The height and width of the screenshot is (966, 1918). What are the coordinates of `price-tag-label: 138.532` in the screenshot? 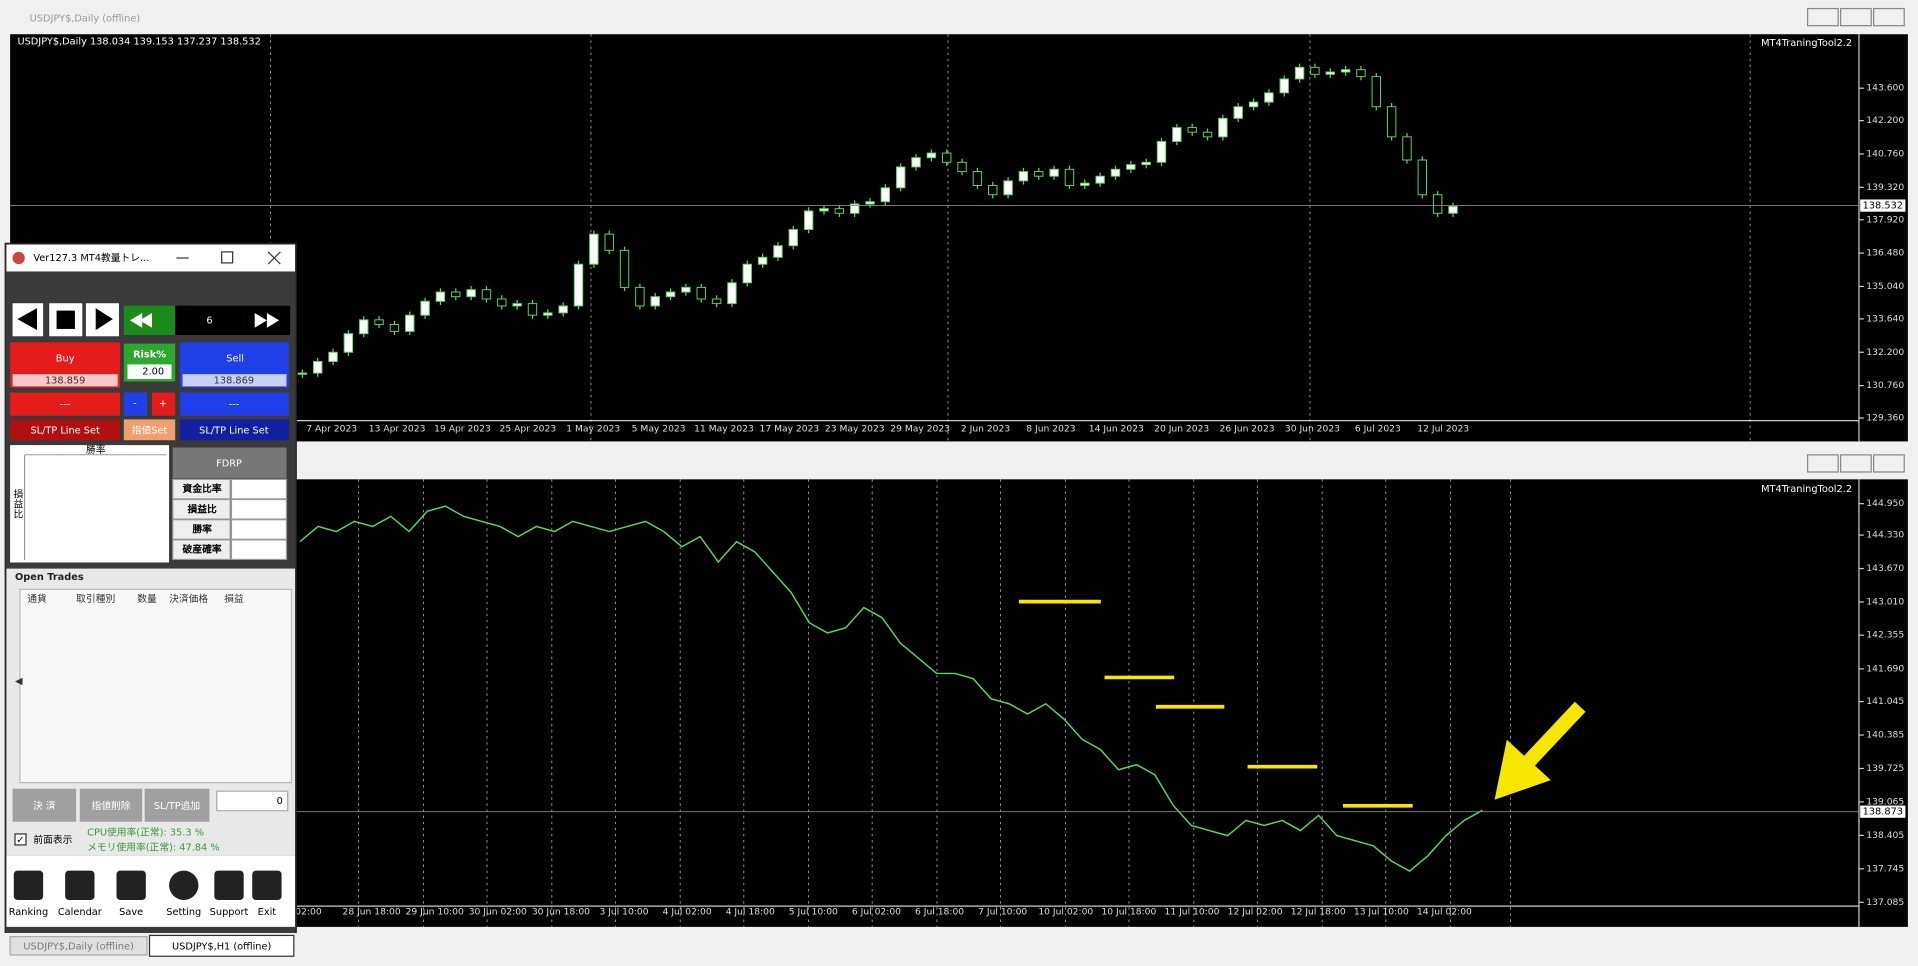 It's located at (1883, 206).